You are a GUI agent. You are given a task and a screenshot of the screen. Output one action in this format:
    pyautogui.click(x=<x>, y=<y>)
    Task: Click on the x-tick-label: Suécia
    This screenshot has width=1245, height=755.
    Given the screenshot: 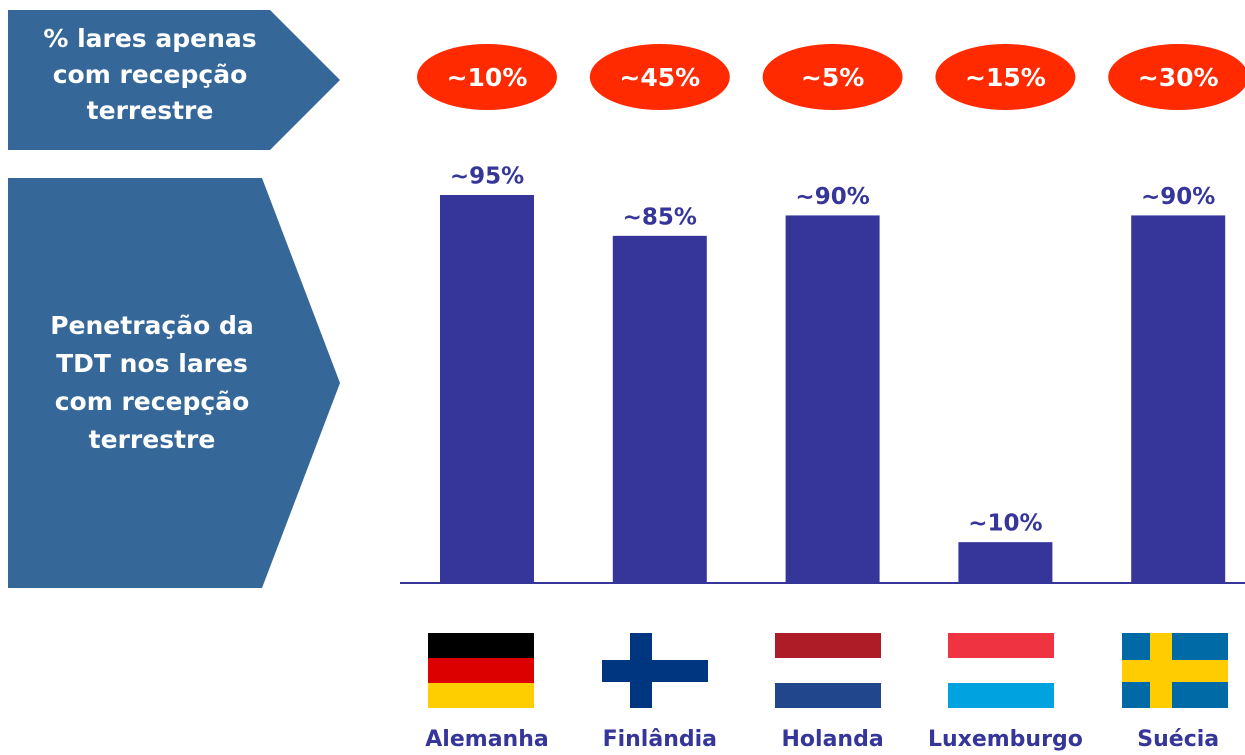 What is the action you would take?
    pyautogui.click(x=1178, y=739)
    